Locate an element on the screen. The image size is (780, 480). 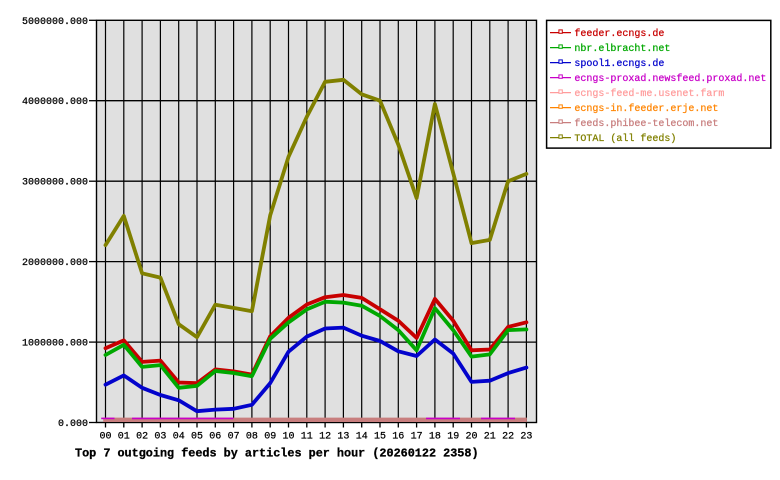
svg-text: 09 is located at coordinates (270, 436).